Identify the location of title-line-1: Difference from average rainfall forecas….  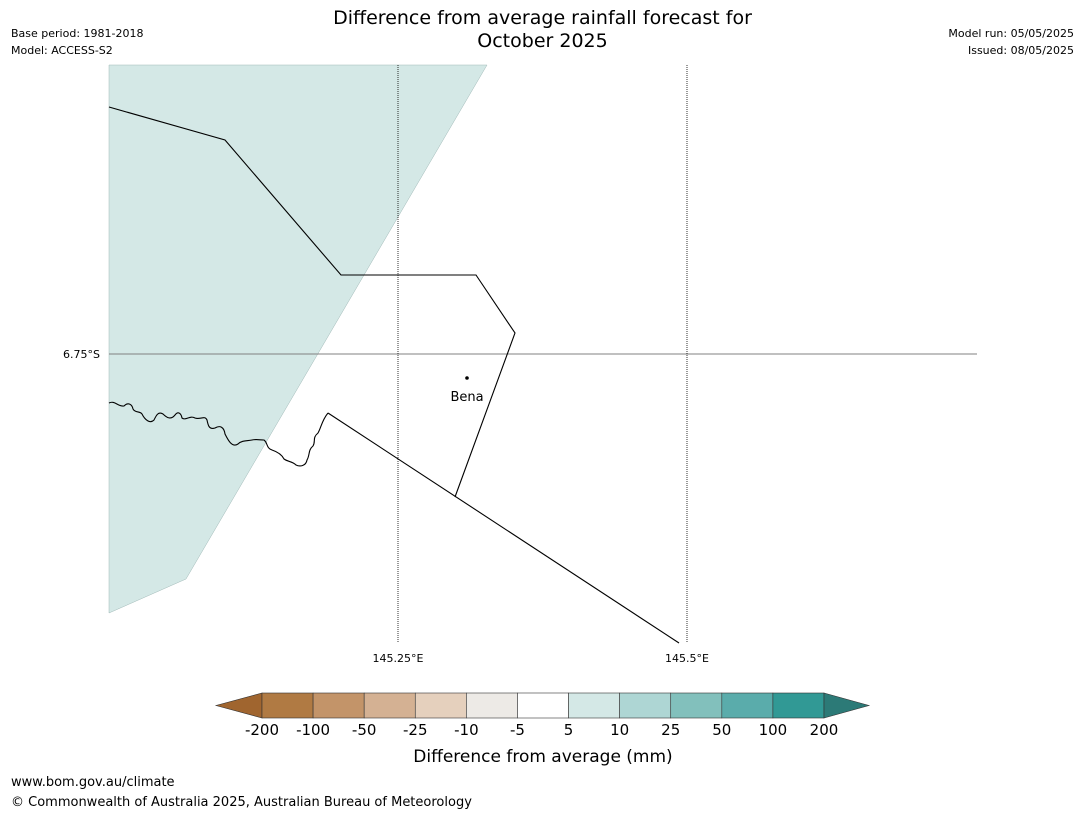
(542, 18).